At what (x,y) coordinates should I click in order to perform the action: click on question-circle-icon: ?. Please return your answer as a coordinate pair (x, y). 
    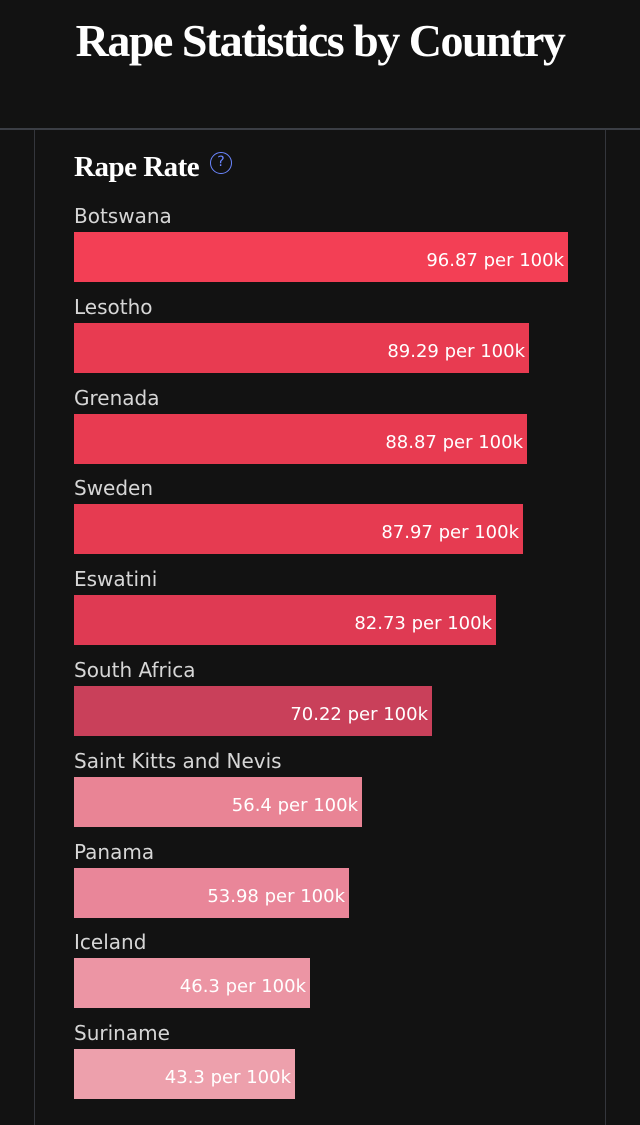
    Looking at the image, I should click on (221, 163).